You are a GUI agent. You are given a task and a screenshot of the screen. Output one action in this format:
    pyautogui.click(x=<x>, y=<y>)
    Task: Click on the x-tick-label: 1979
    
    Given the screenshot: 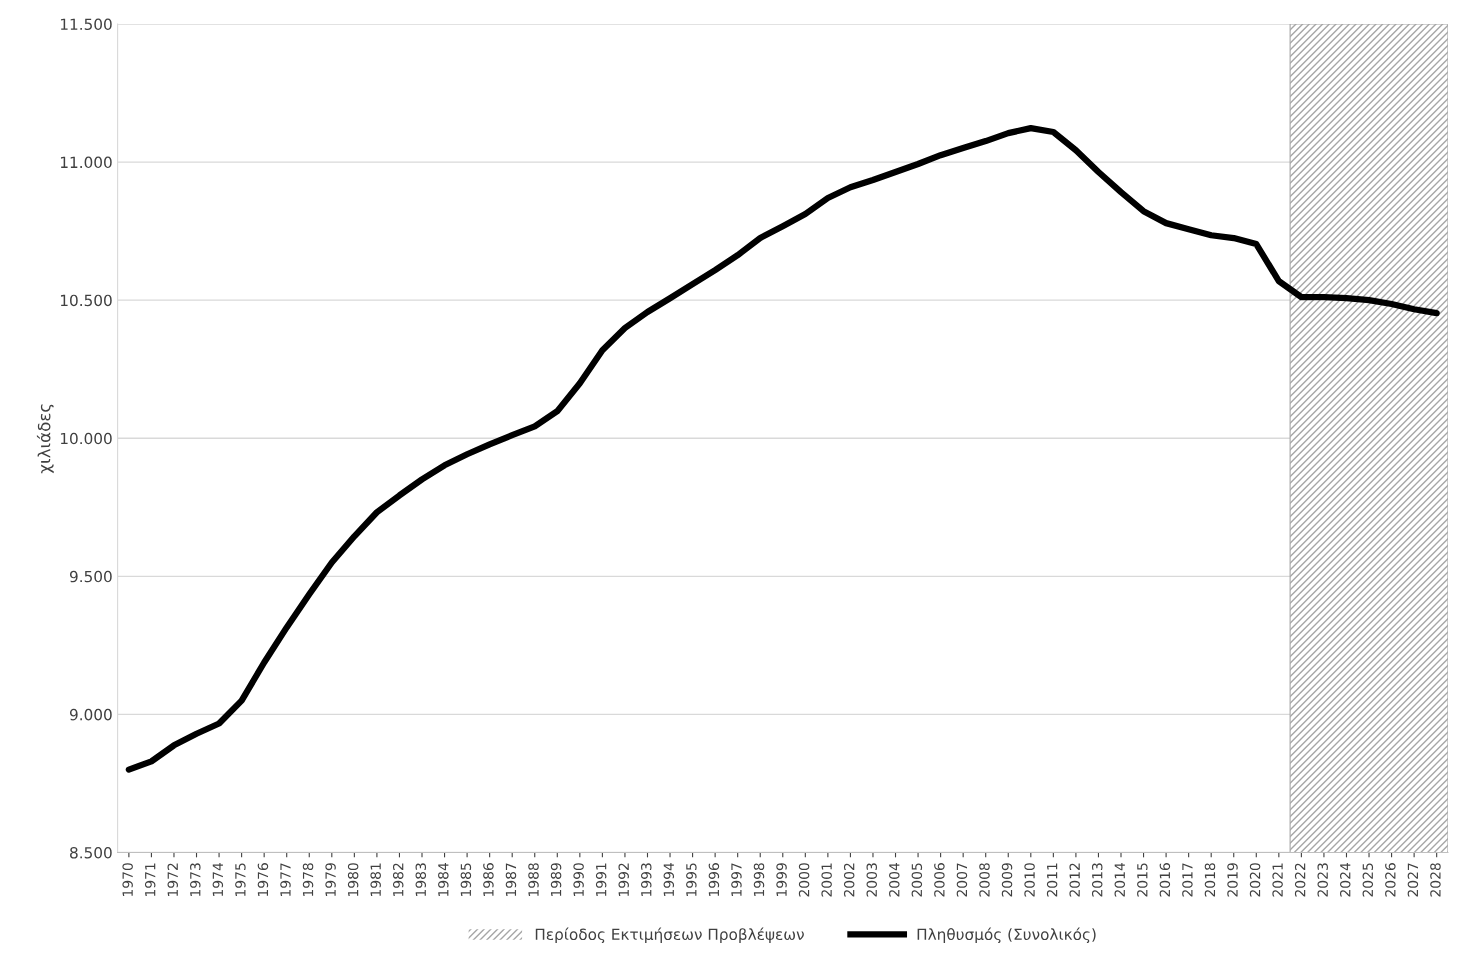 What is the action you would take?
    pyautogui.click(x=330, y=880)
    